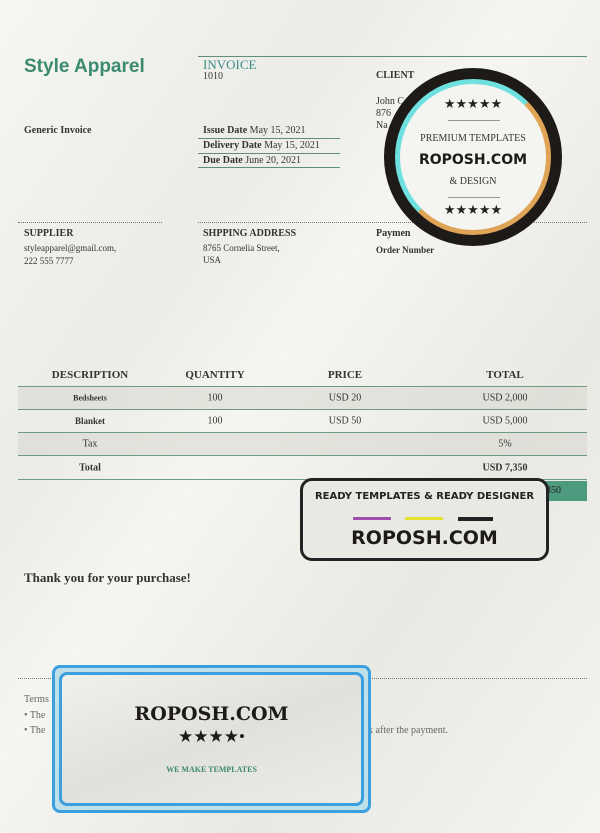  What do you see at coordinates (211, 736) in the screenshot?
I see `stars-icon: ★★★★•` at bounding box center [211, 736].